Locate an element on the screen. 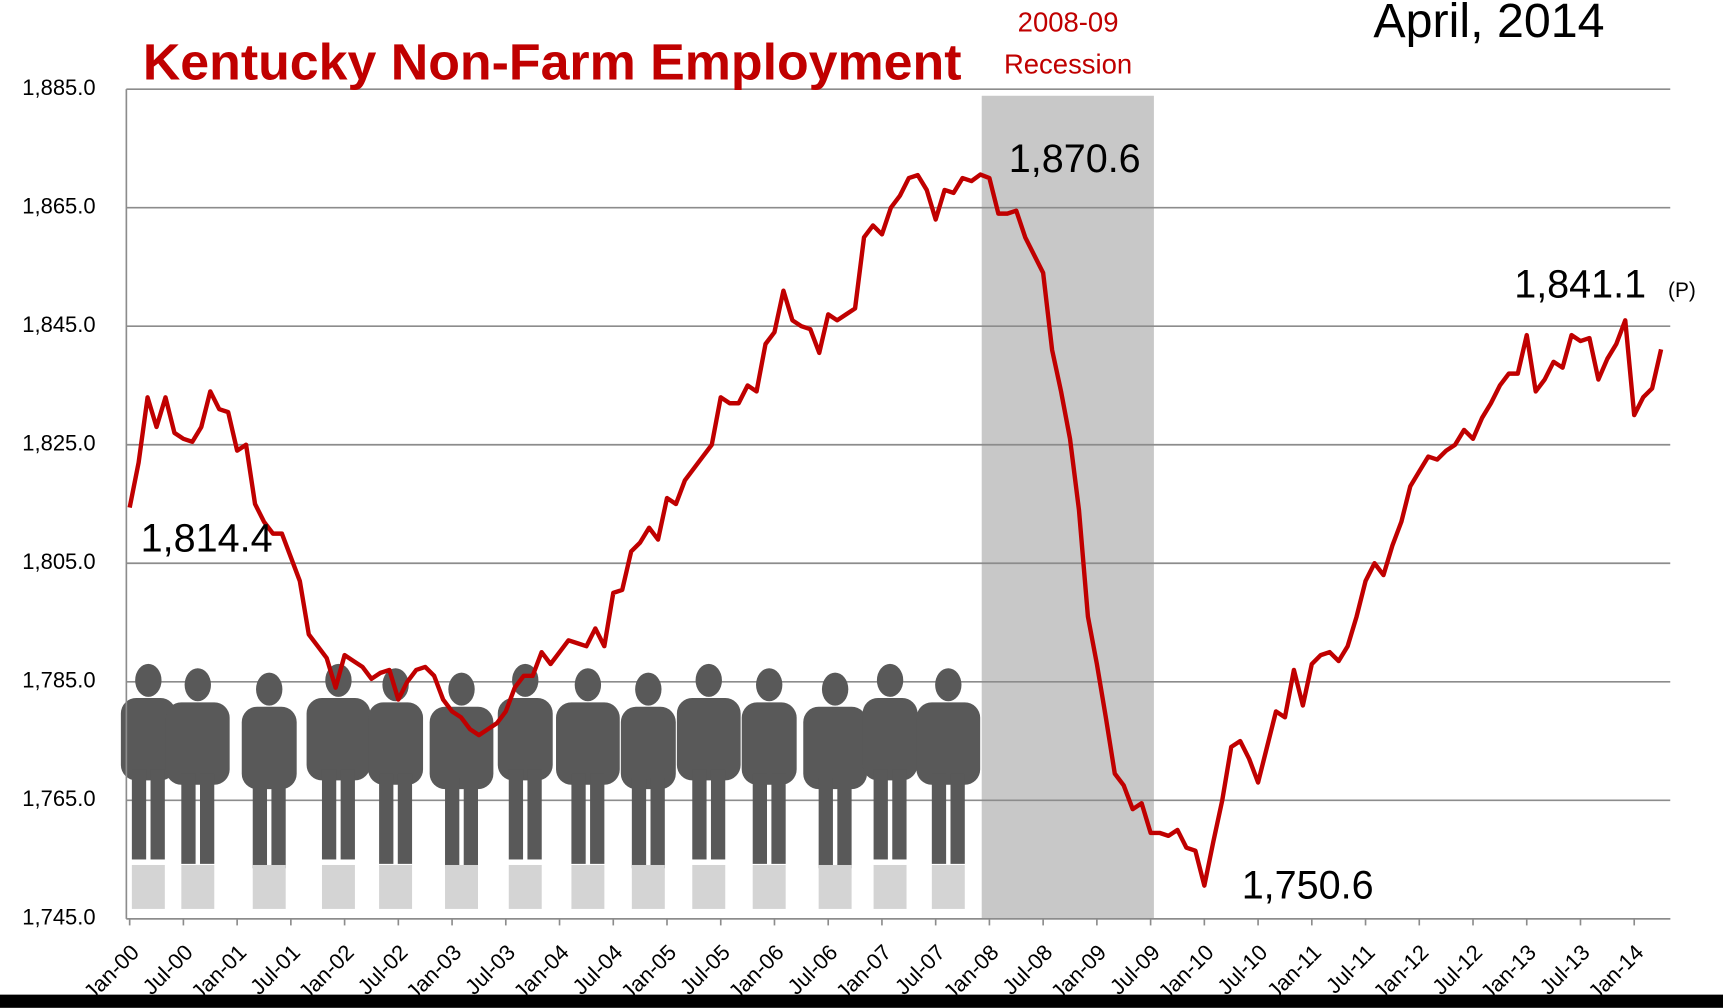 The width and height of the screenshot is (1723, 1008). y-tick-label: 1,765.0 is located at coordinates (58, 798).